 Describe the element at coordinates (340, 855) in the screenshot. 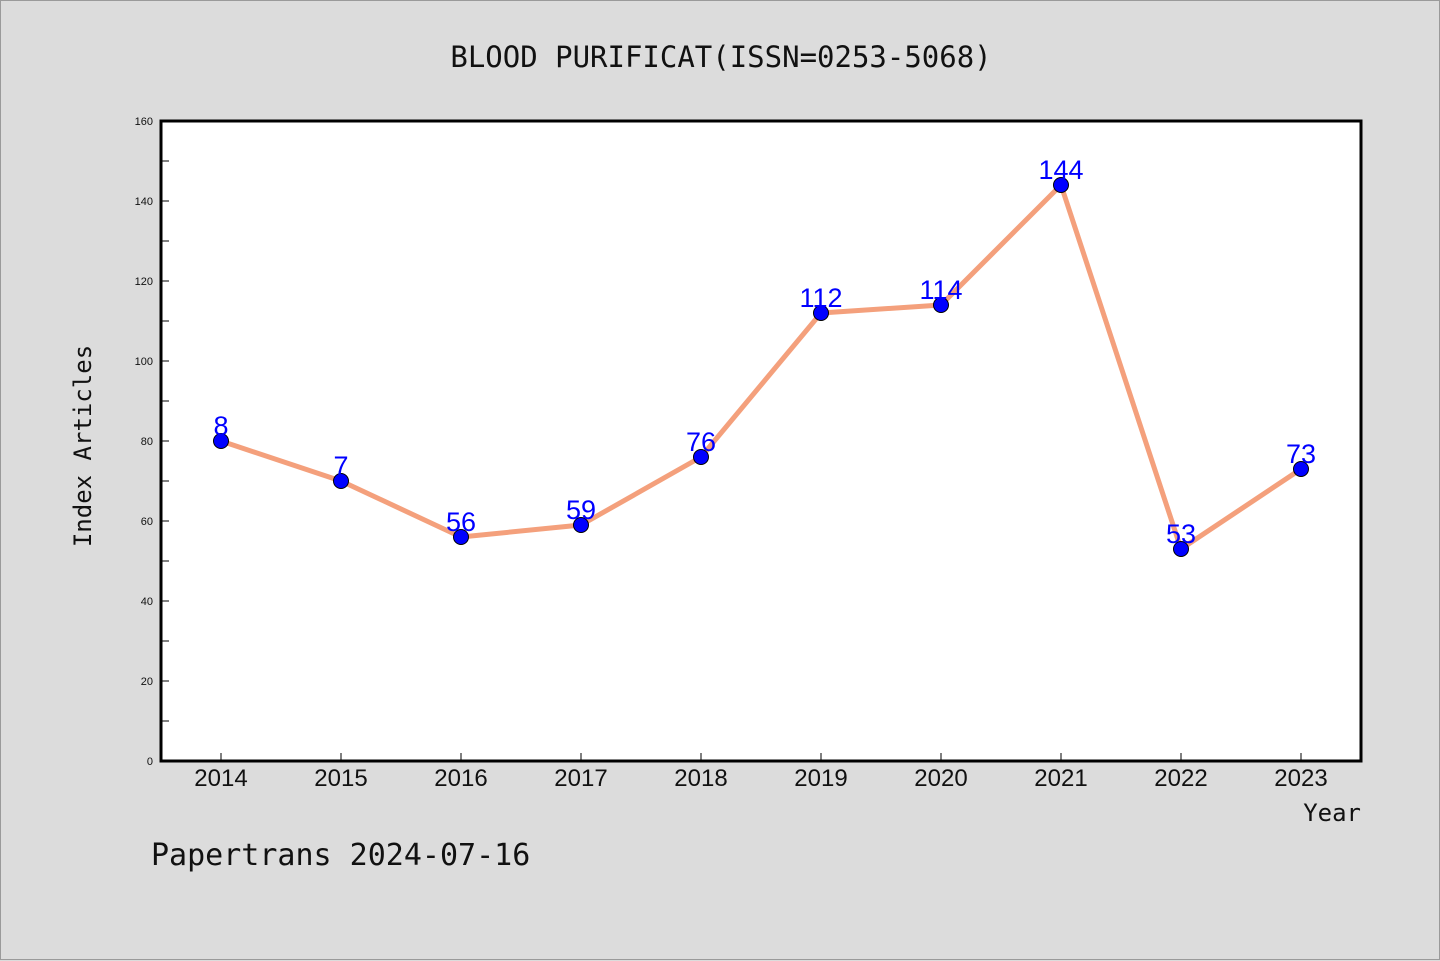

I see `footer-credit: Papertrans 2024-07-16` at that location.